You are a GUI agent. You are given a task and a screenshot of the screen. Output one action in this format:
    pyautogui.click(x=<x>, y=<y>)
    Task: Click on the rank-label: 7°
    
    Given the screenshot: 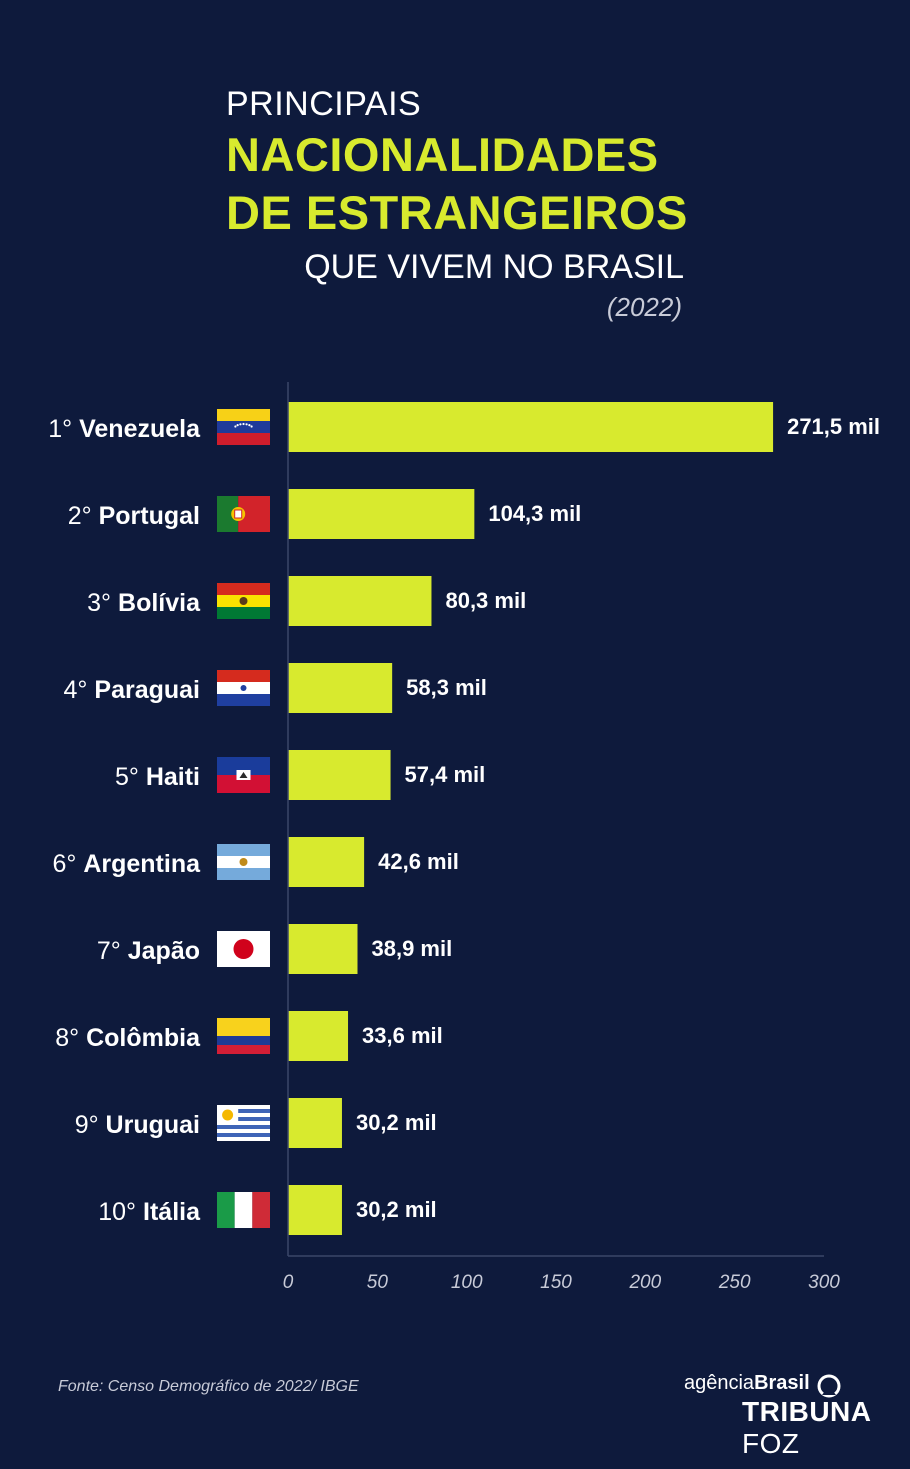 What is the action you would take?
    pyautogui.click(x=112, y=951)
    